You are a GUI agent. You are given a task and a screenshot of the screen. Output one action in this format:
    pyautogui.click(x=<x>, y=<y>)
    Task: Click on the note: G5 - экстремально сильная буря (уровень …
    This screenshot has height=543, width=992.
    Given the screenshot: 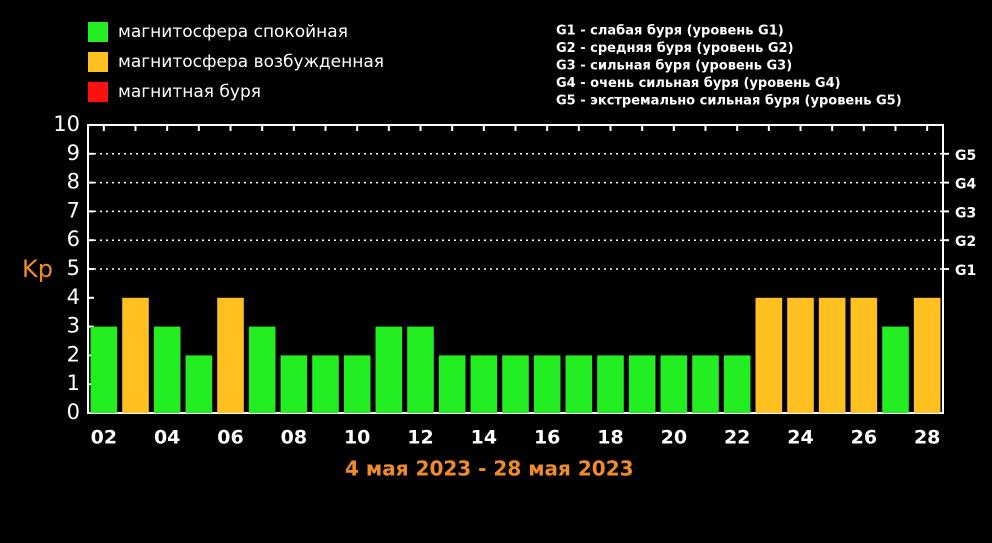 What is the action you would take?
    pyautogui.click(x=729, y=101)
    